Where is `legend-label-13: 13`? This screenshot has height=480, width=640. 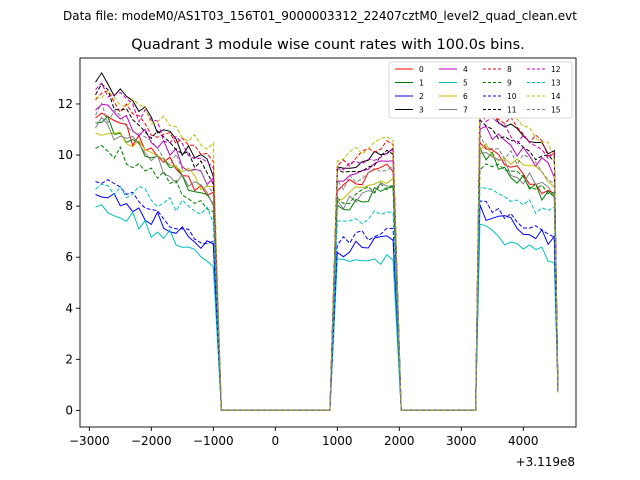
legend-label-13: 13 is located at coordinates (556, 83).